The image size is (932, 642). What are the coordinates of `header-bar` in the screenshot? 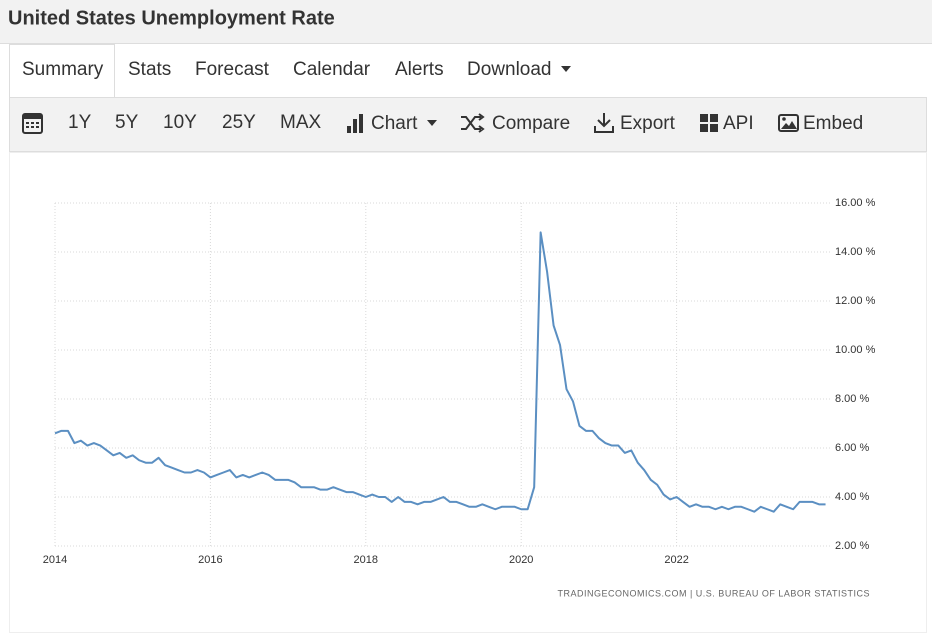 It's located at (466, 21).